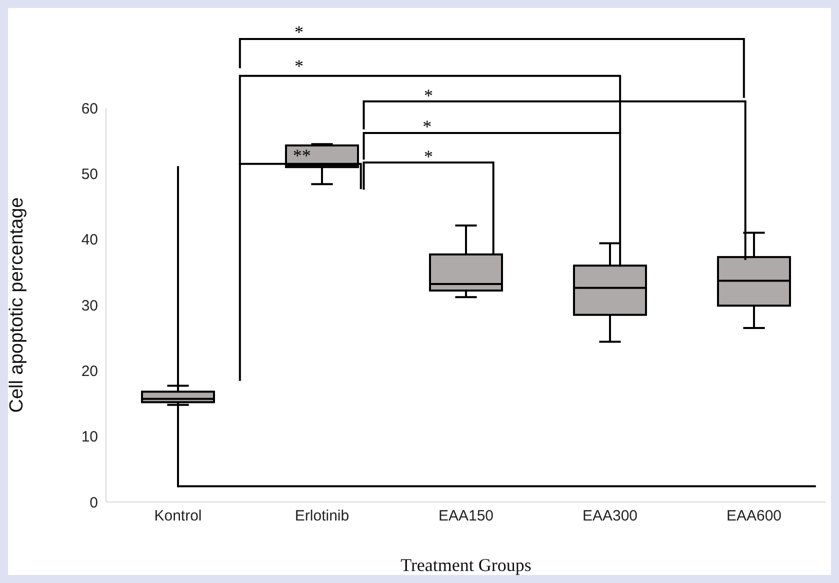 This screenshot has height=583, width=839. What do you see at coordinates (178, 516) in the screenshot?
I see `x-tick-label: Kontrol` at bounding box center [178, 516].